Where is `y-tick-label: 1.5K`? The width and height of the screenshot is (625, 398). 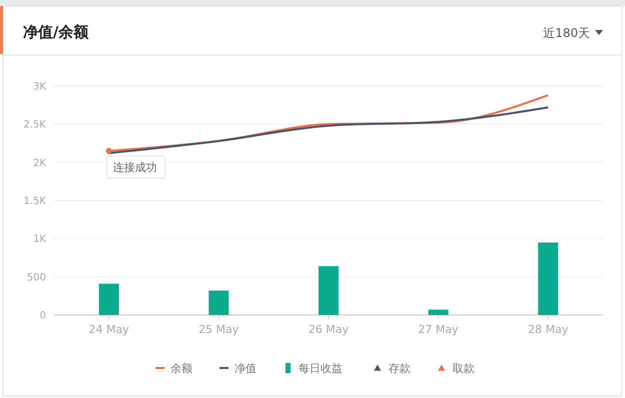
y-tick-label: 1.5K is located at coordinates (35, 201).